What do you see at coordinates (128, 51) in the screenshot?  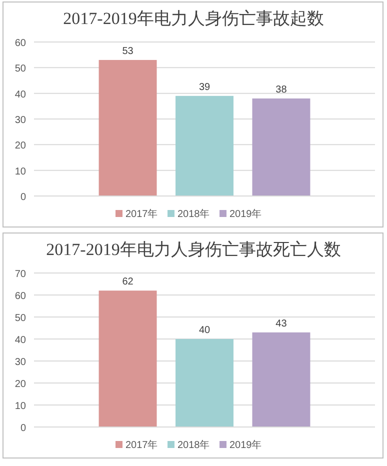 I see `data-label: 53` at bounding box center [128, 51].